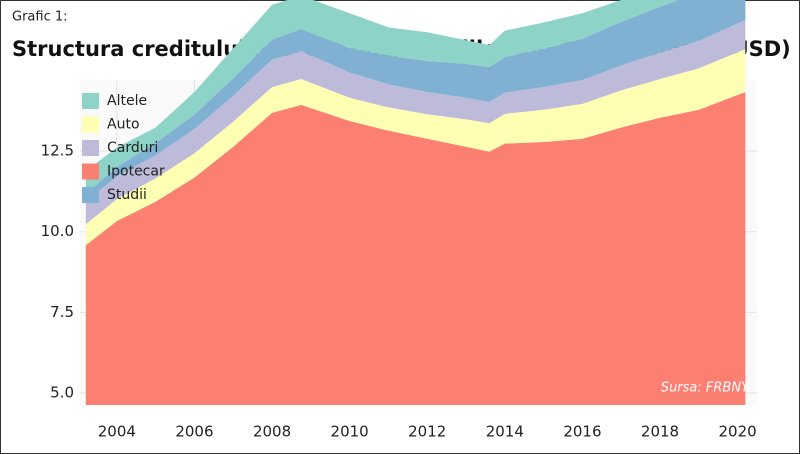  What do you see at coordinates (350, 432) in the screenshot?
I see `x-tick-label: 2010` at bounding box center [350, 432].